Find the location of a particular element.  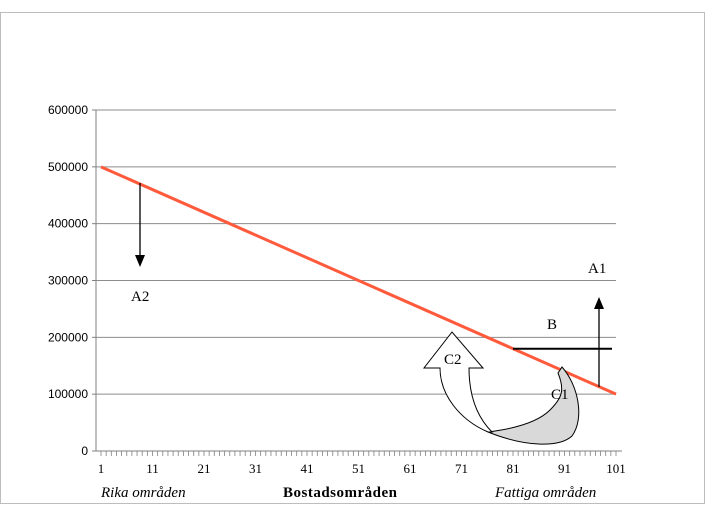

x-tick-label: 21 is located at coordinates (204, 468).